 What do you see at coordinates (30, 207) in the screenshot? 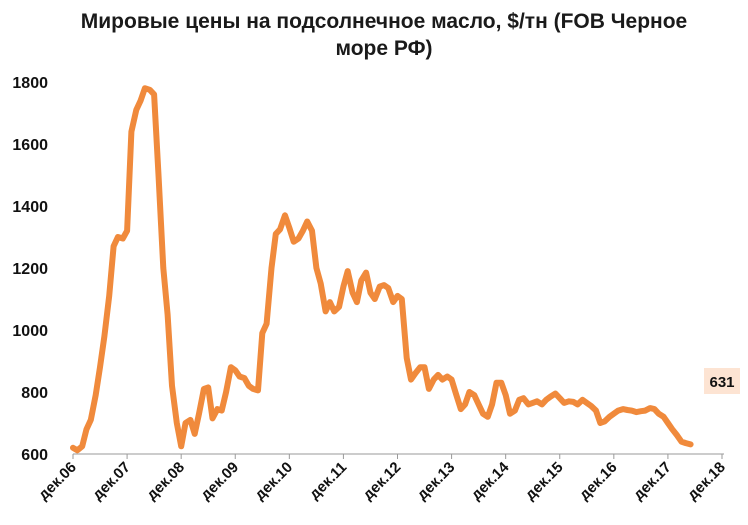
I see `y-tick-label: 1400` at bounding box center [30, 207].